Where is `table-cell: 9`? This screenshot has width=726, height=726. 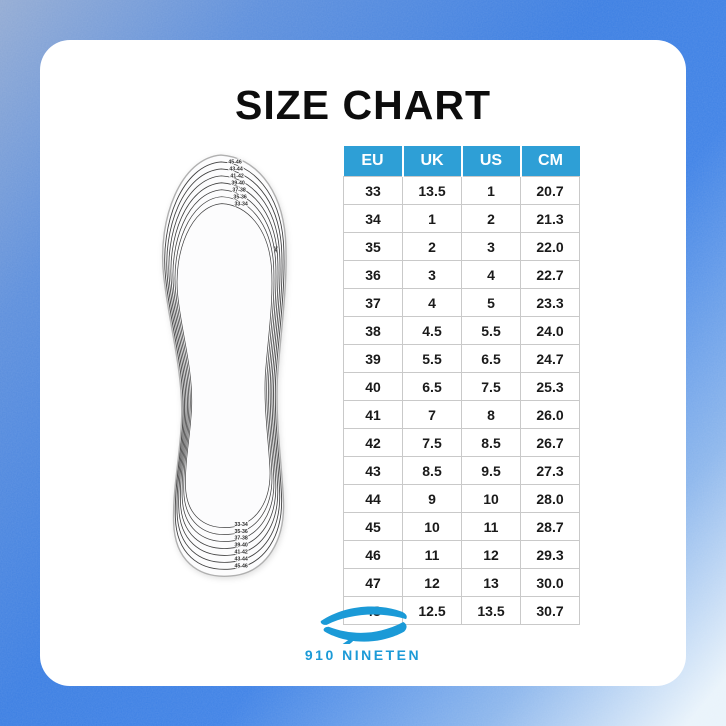 table-cell: 9 is located at coordinates (432, 498).